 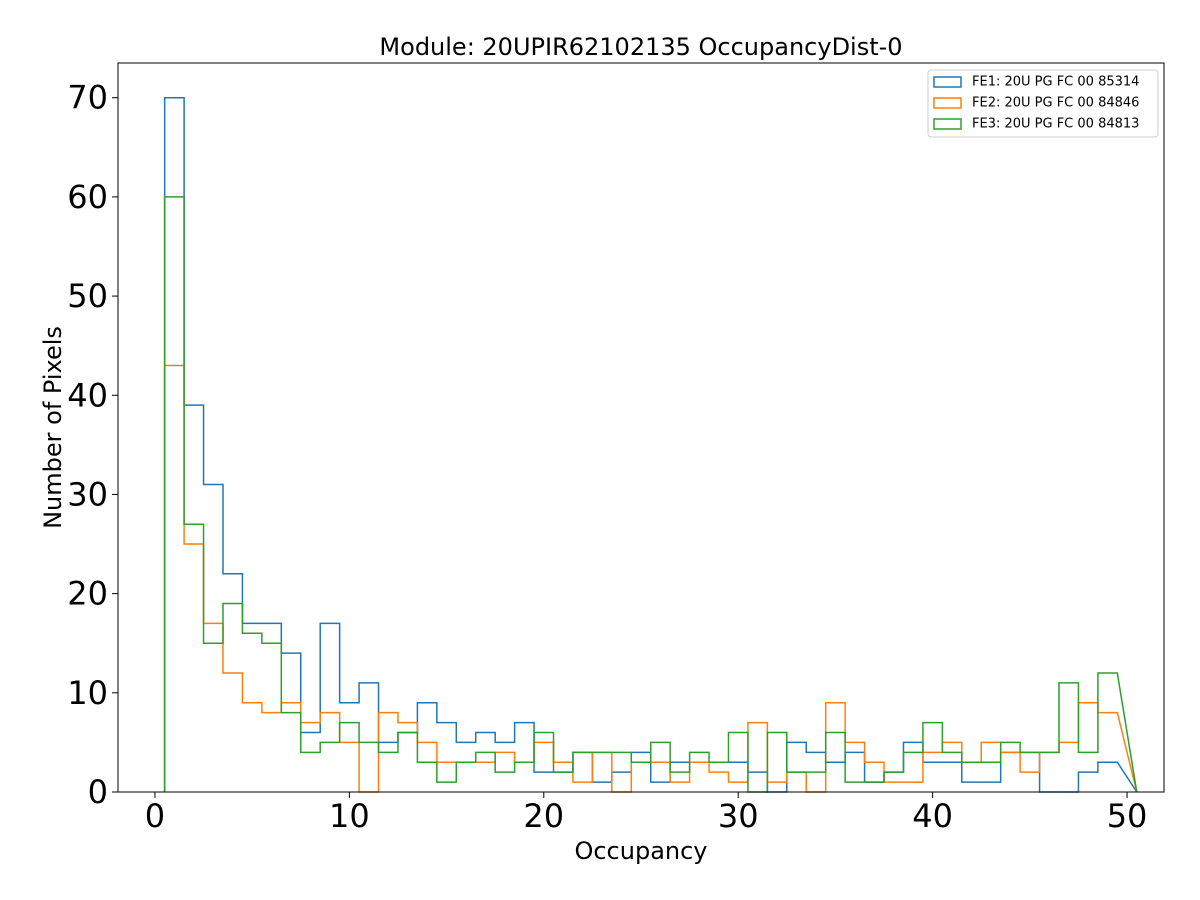 I want to click on chart-title: Module: 20UPIR62102135 OccupancyDist-0, so click(x=640, y=47).